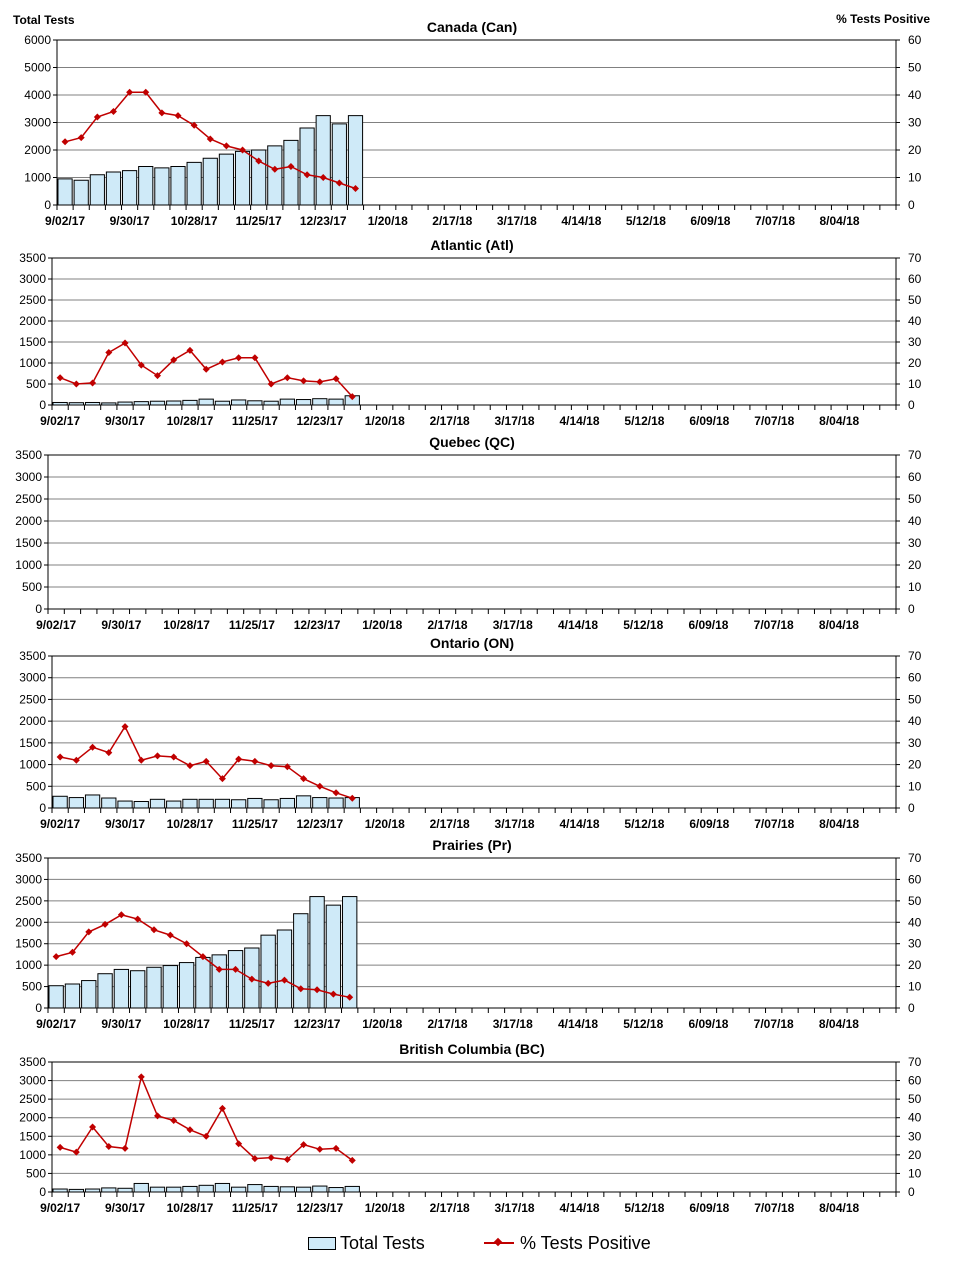 This screenshot has height=1265, width=965. Describe the element at coordinates (450, 824) in the screenshot. I see `x-tick-label: 2/17/18` at that location.